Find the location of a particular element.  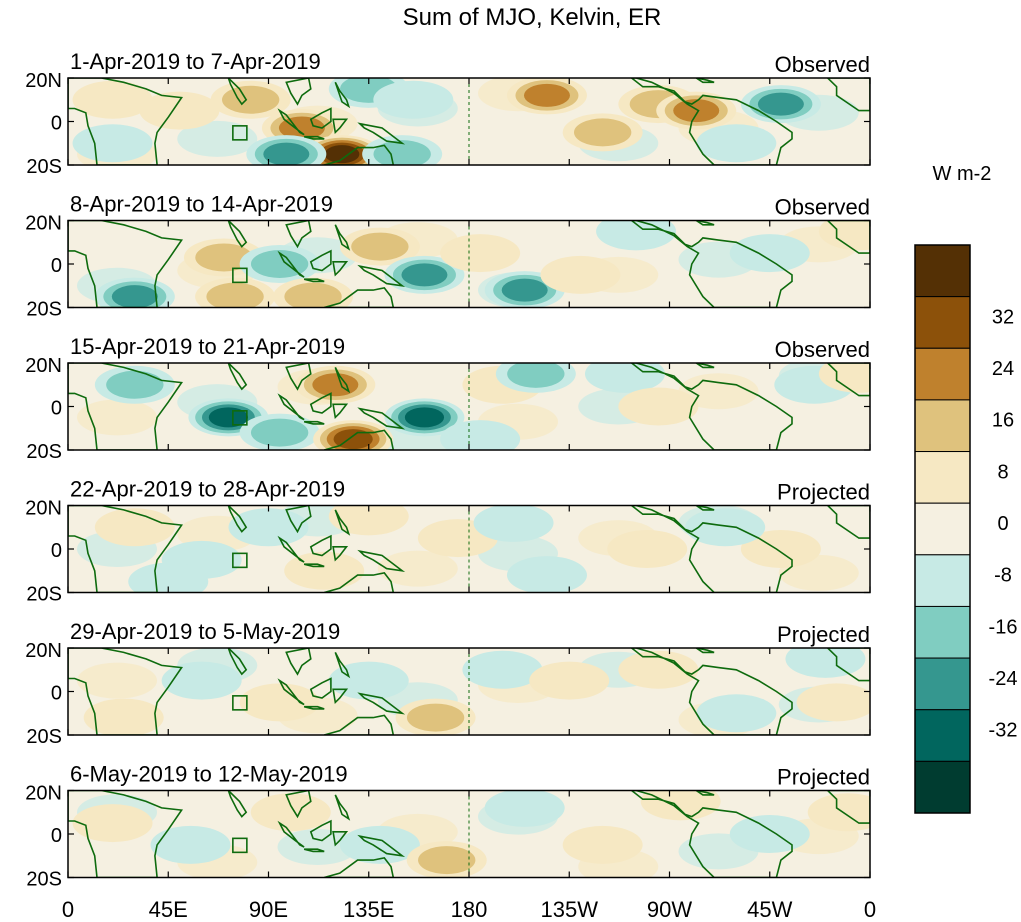

panel-1: 20N 0 20S 1-Apr-2019 to 7-Apr-2019 Observed is located at coordinates (448, 113).